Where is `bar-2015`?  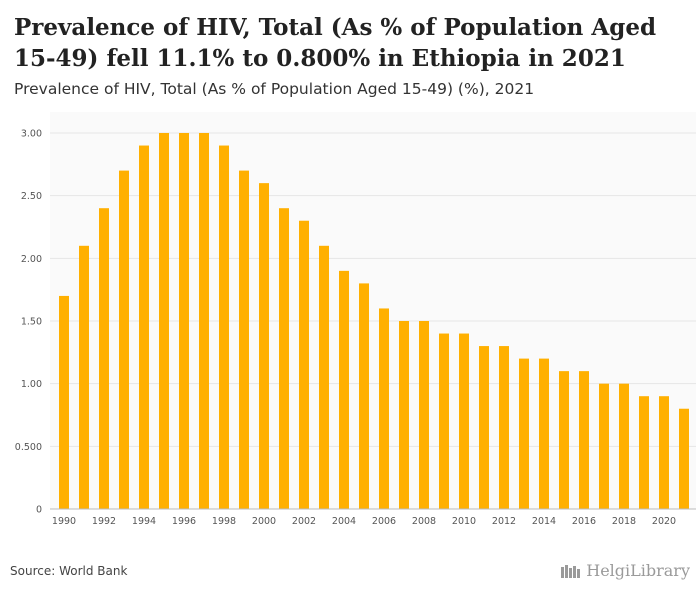 bar-2015 is located at coordinates (564, 440).